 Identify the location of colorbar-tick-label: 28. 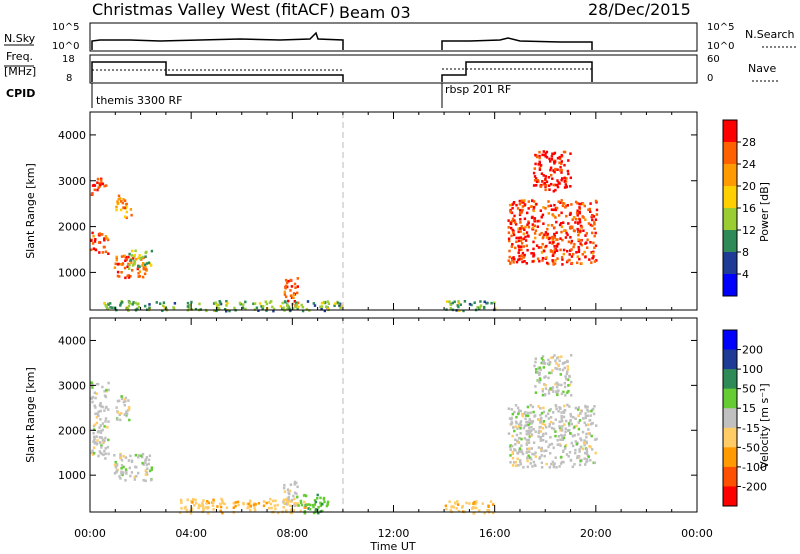
(749, 142).